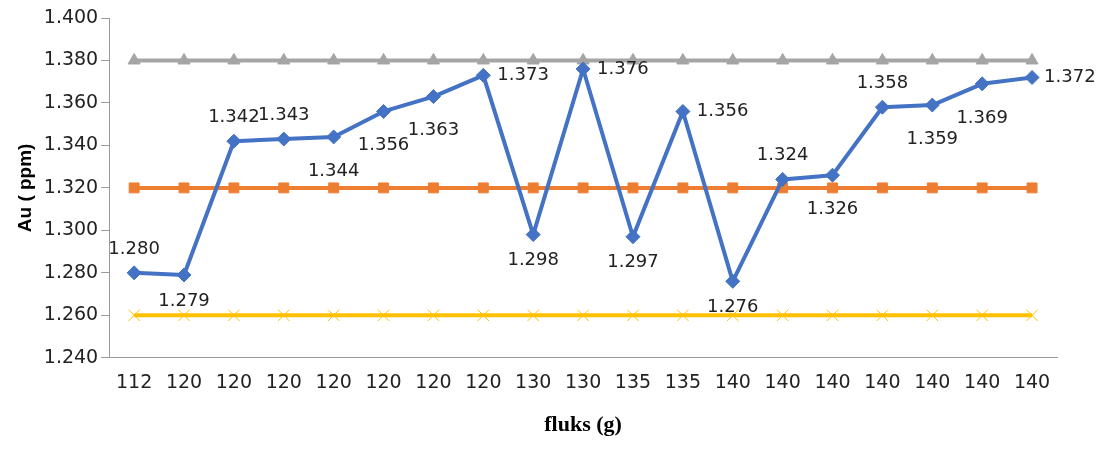 The image size is (1119, 451). What do you see at coordinates (732, 306) in the screenshot?
I see `data-label: 1.276` at bounding box center [732, 306].